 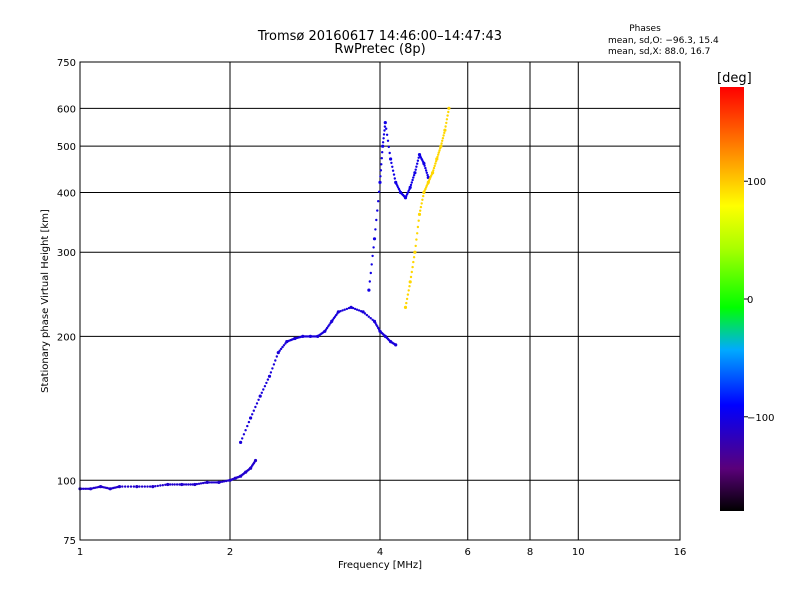 I want to click on x-tick-label: 2, so click(x=230, y=552).